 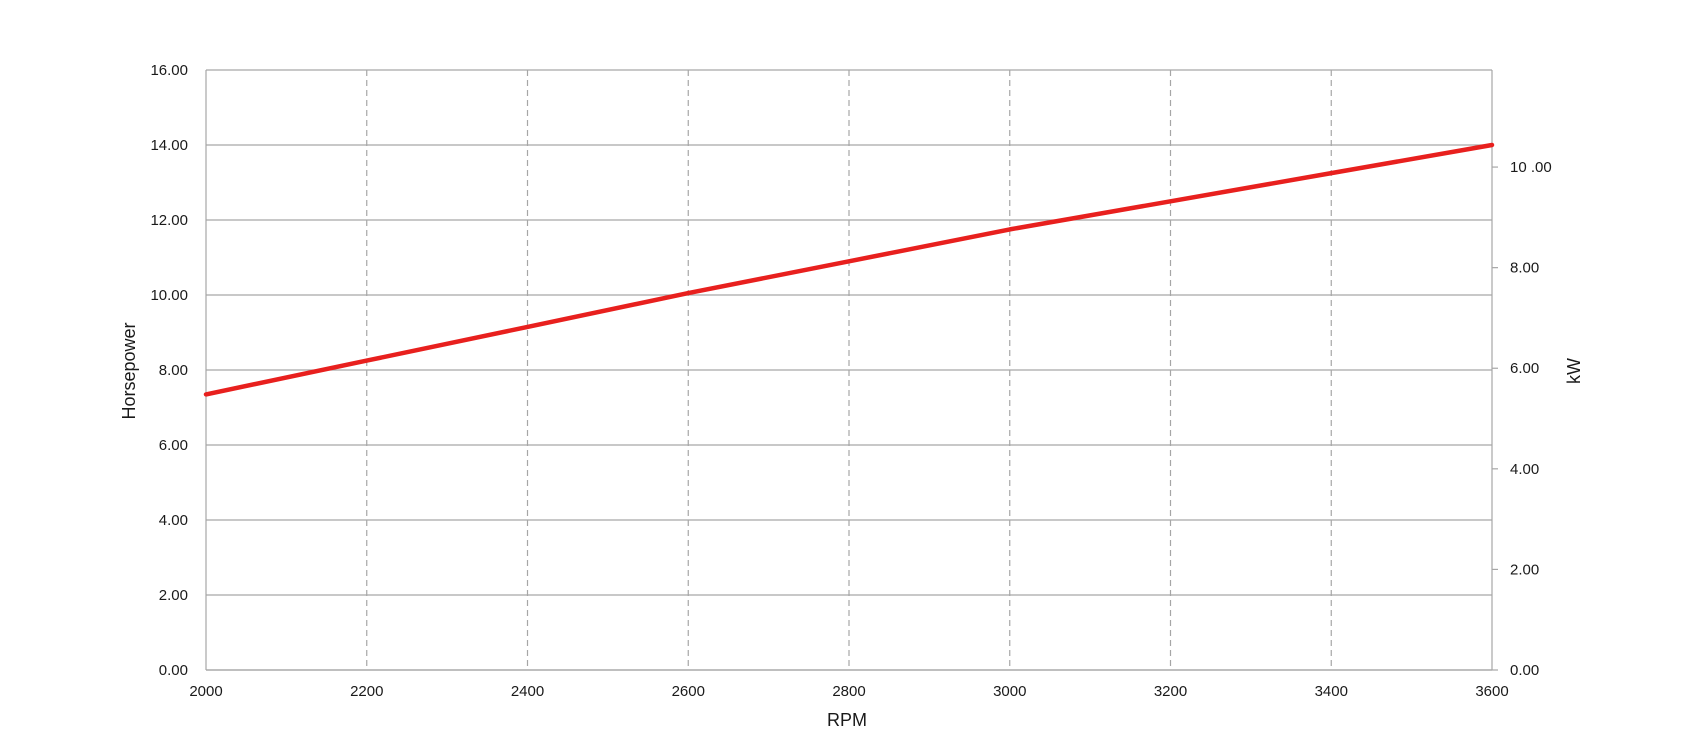 What do you see at coordinates (1574, 371) in the screenshot?
I see `y2-axis-title: kW` at bounding box center [1574, 371].